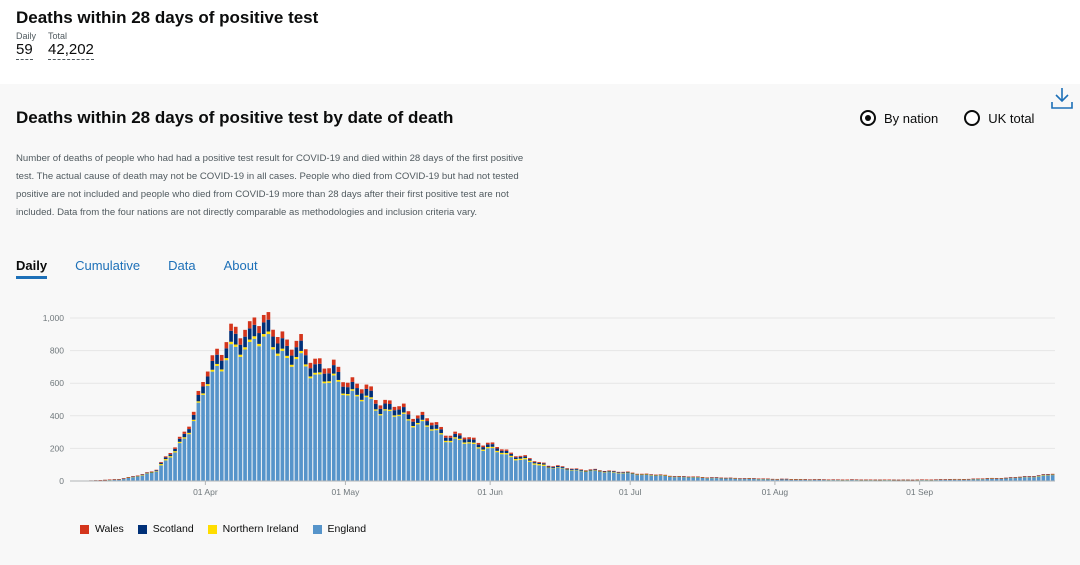 This screenshot has width=1080, height=565. I want to click on x-tick-label: 01 Aug, so click(775, 492).